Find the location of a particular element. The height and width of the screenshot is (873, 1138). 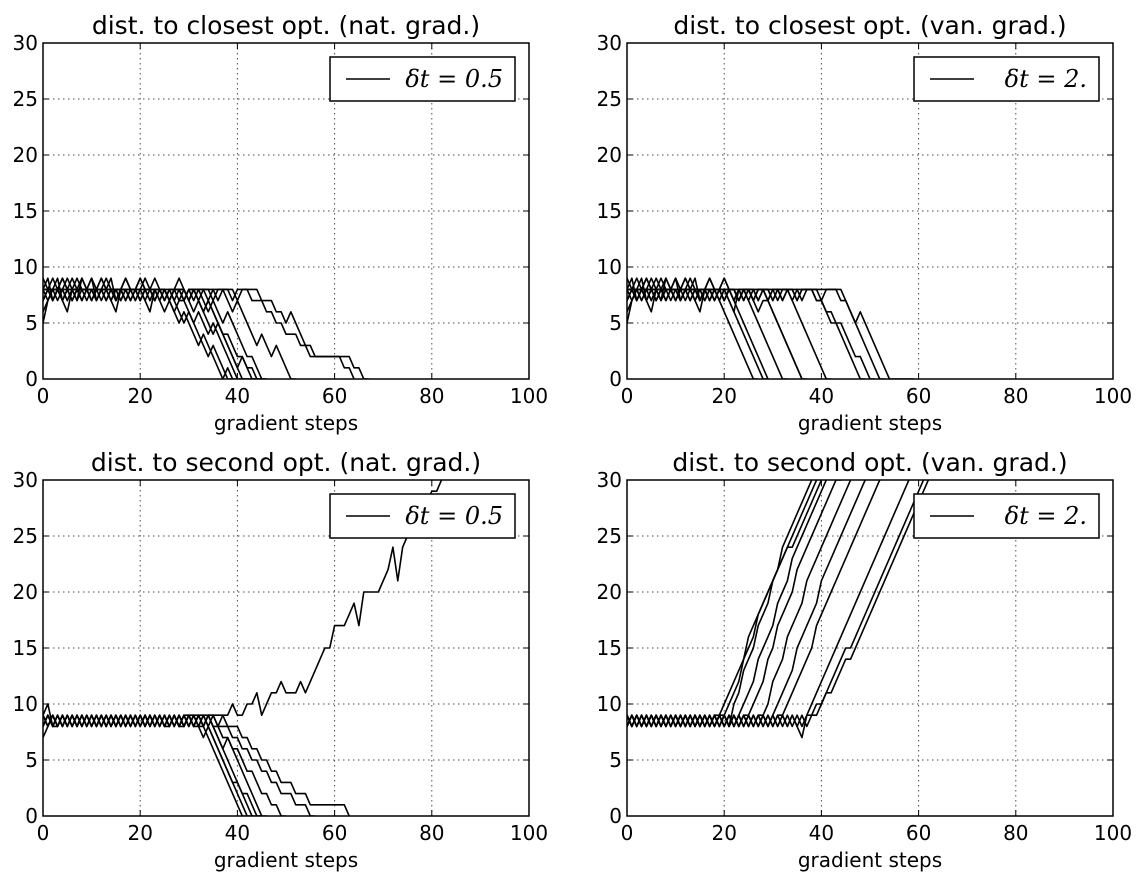

chart-title: dist. to closest opt. (nat. grad.) is located at coordinates (286, 25).